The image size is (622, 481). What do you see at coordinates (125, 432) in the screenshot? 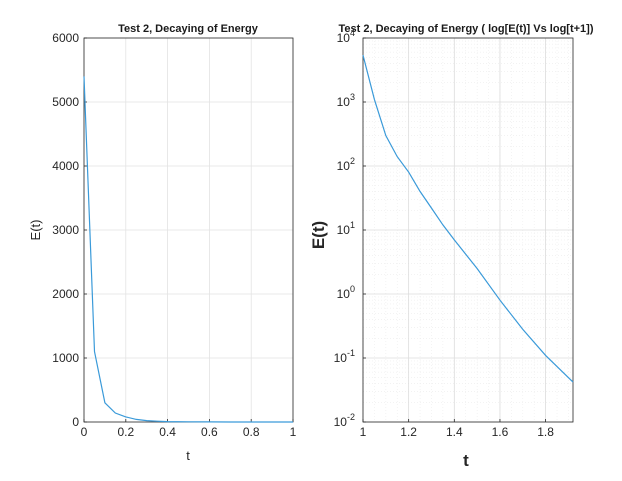
I see `chart-left-xtick-label: 0.2` at bounding box center [125, 432].